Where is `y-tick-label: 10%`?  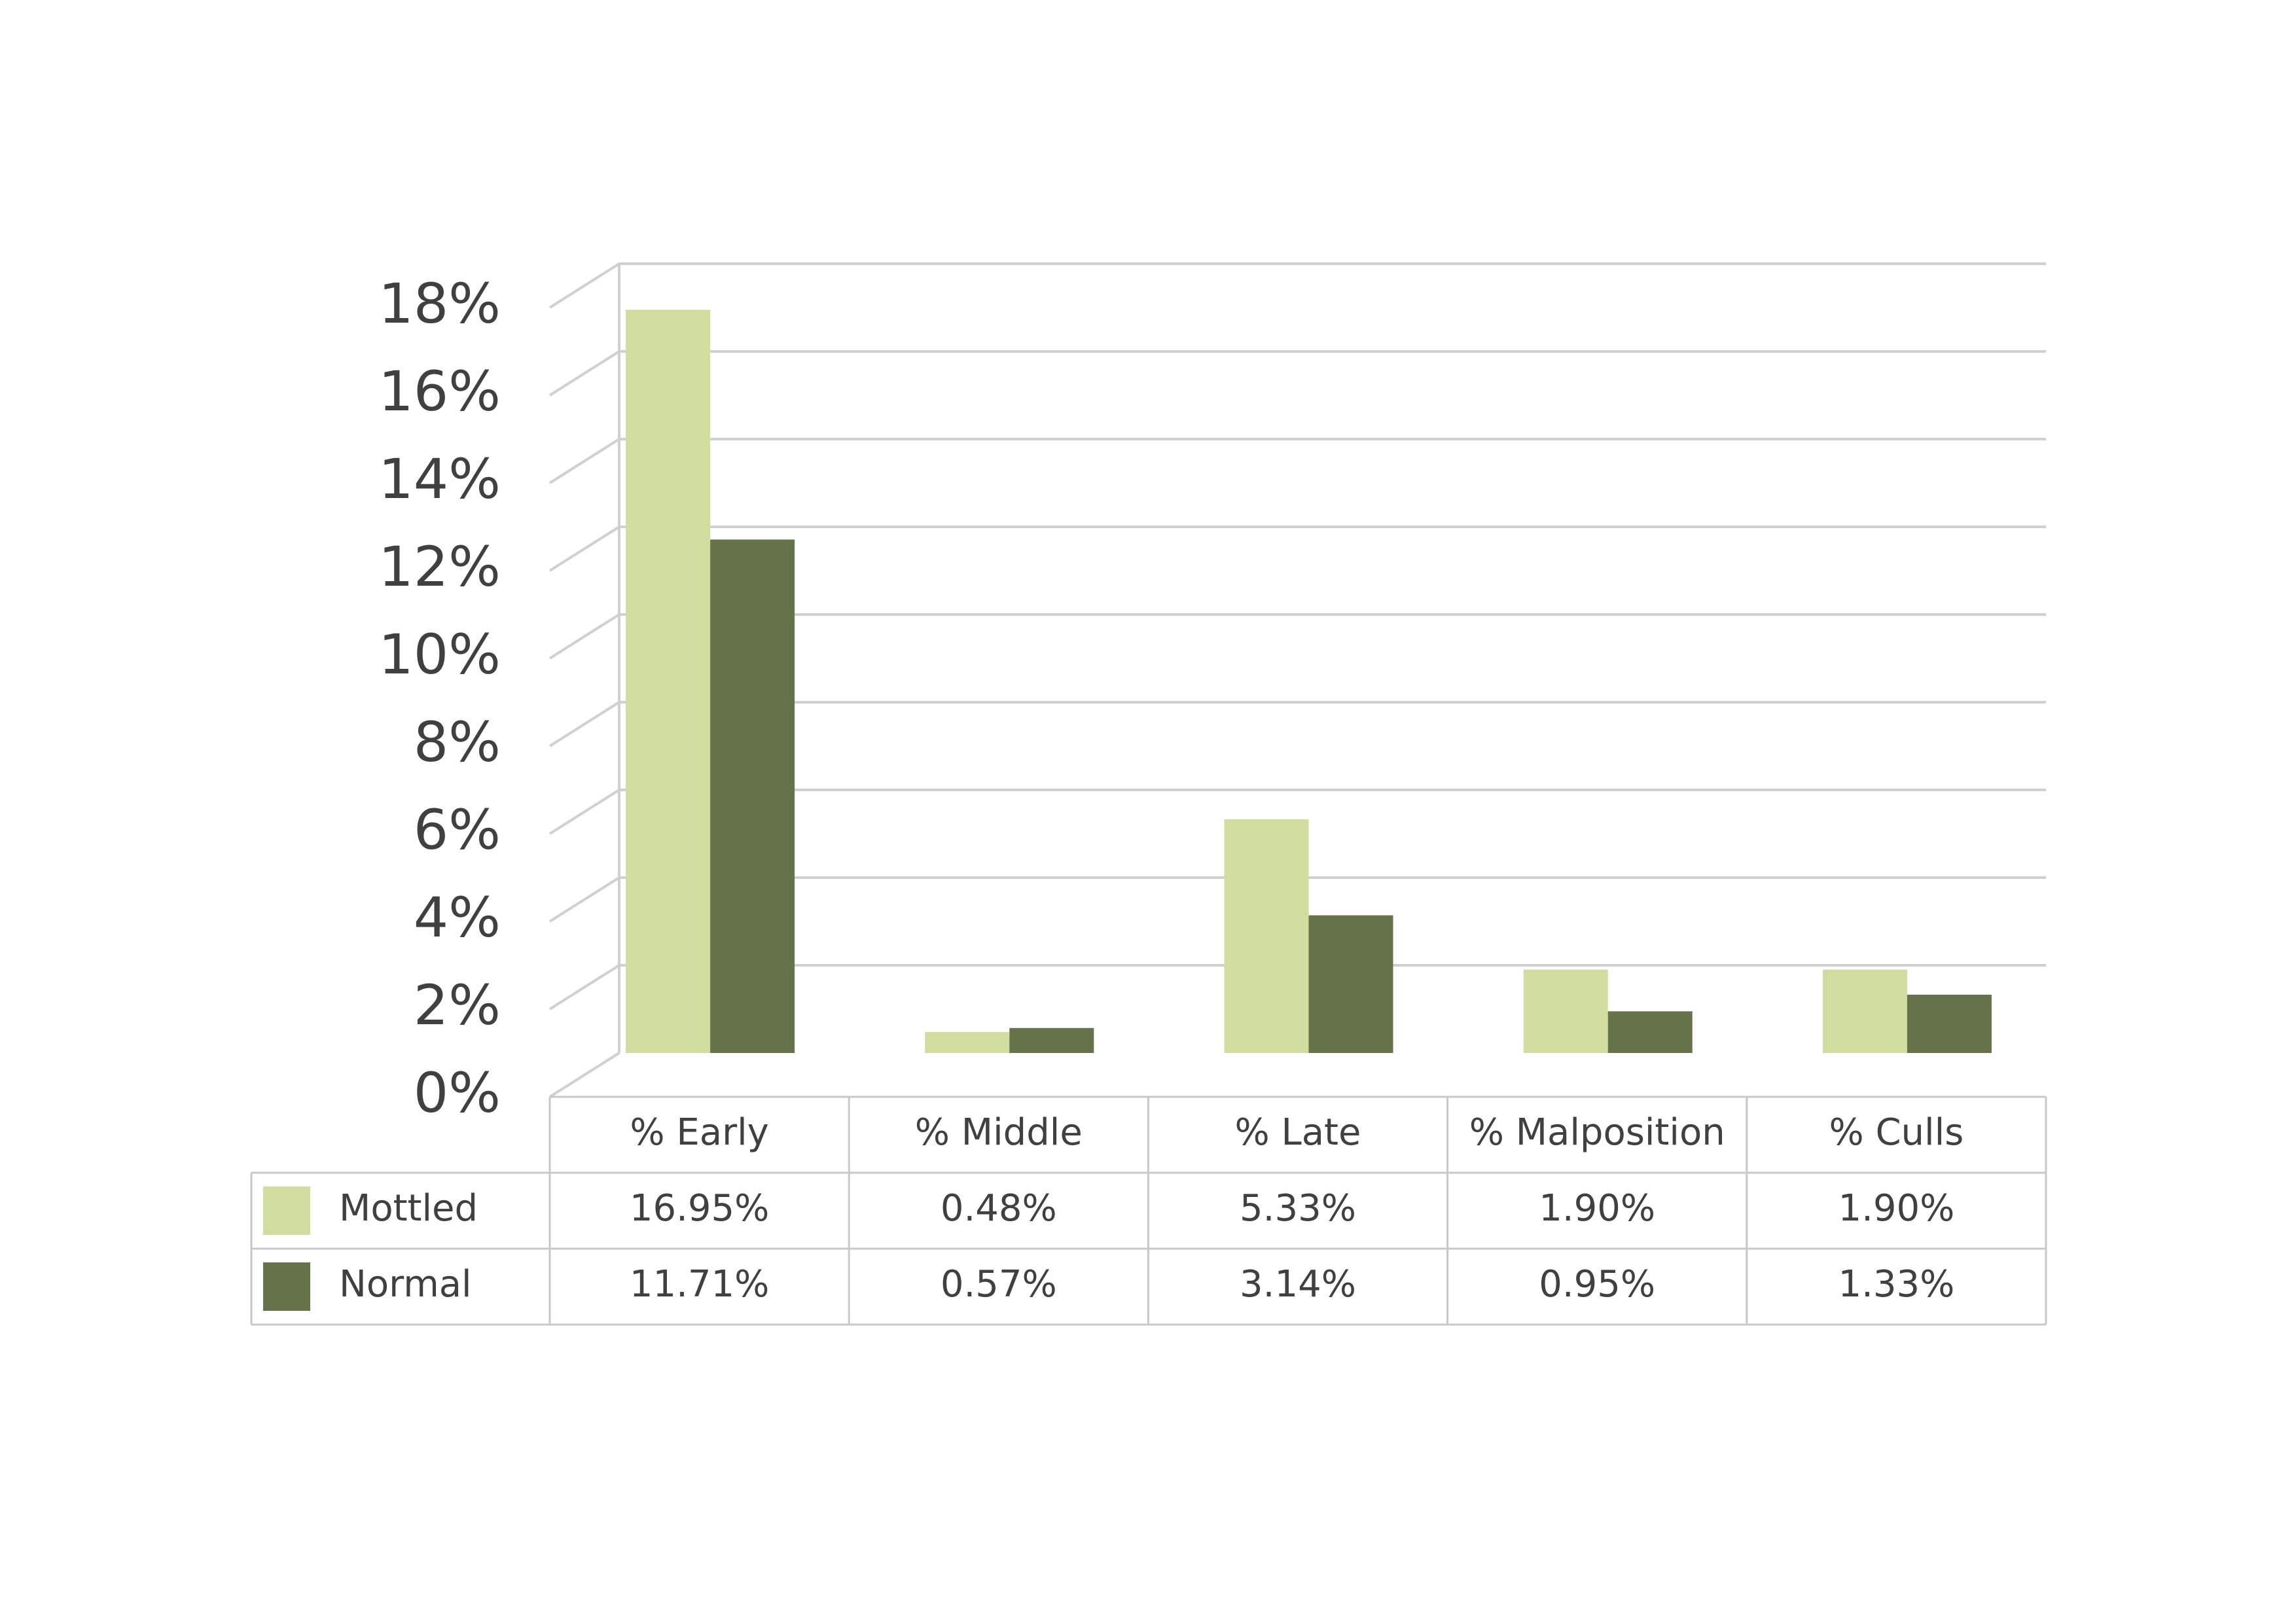 y-tick-label: 10% is located at coordinates (439, 654).